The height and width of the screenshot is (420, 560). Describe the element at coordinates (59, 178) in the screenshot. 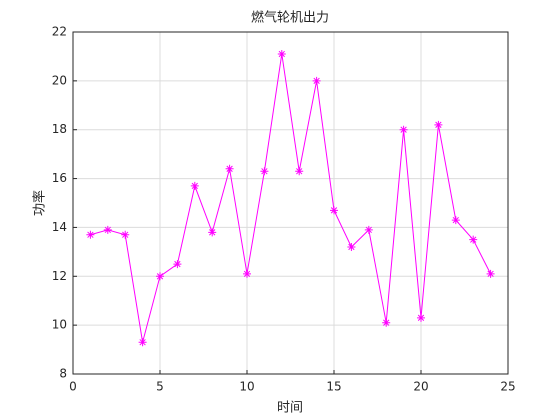

I see `y-tick-label: 16` at that location.